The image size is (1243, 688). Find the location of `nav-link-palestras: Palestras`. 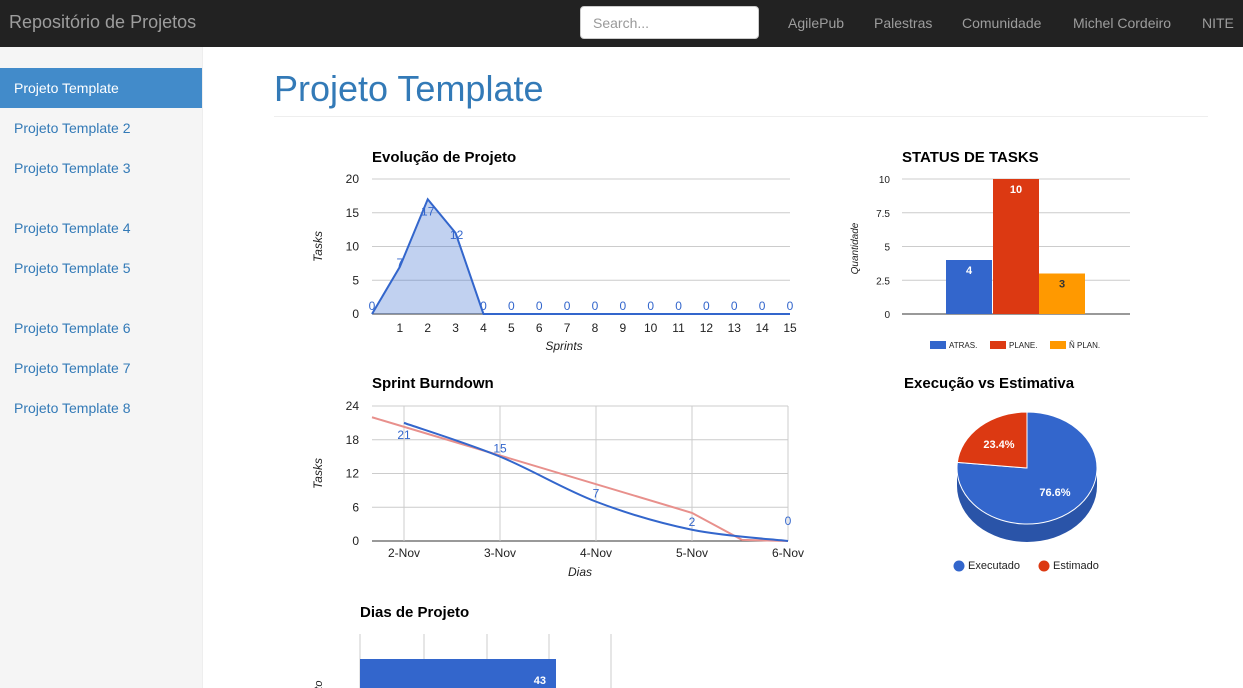

nav-link-palestras: Palestras is located at coordinates (903, 23).